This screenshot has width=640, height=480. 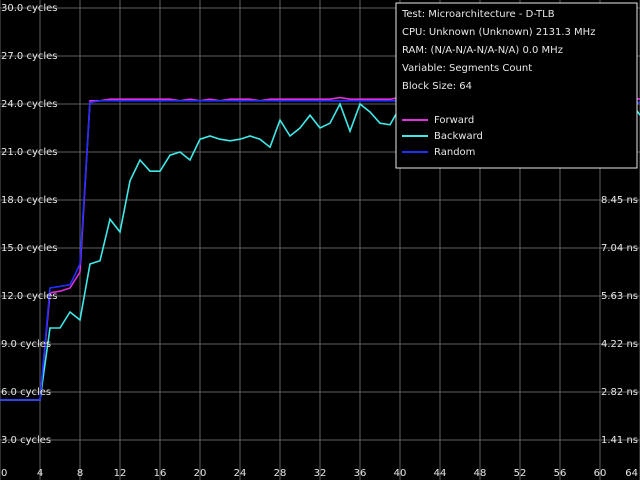 I want to click on x-tick-label: 52, so click(x=520, y=473).